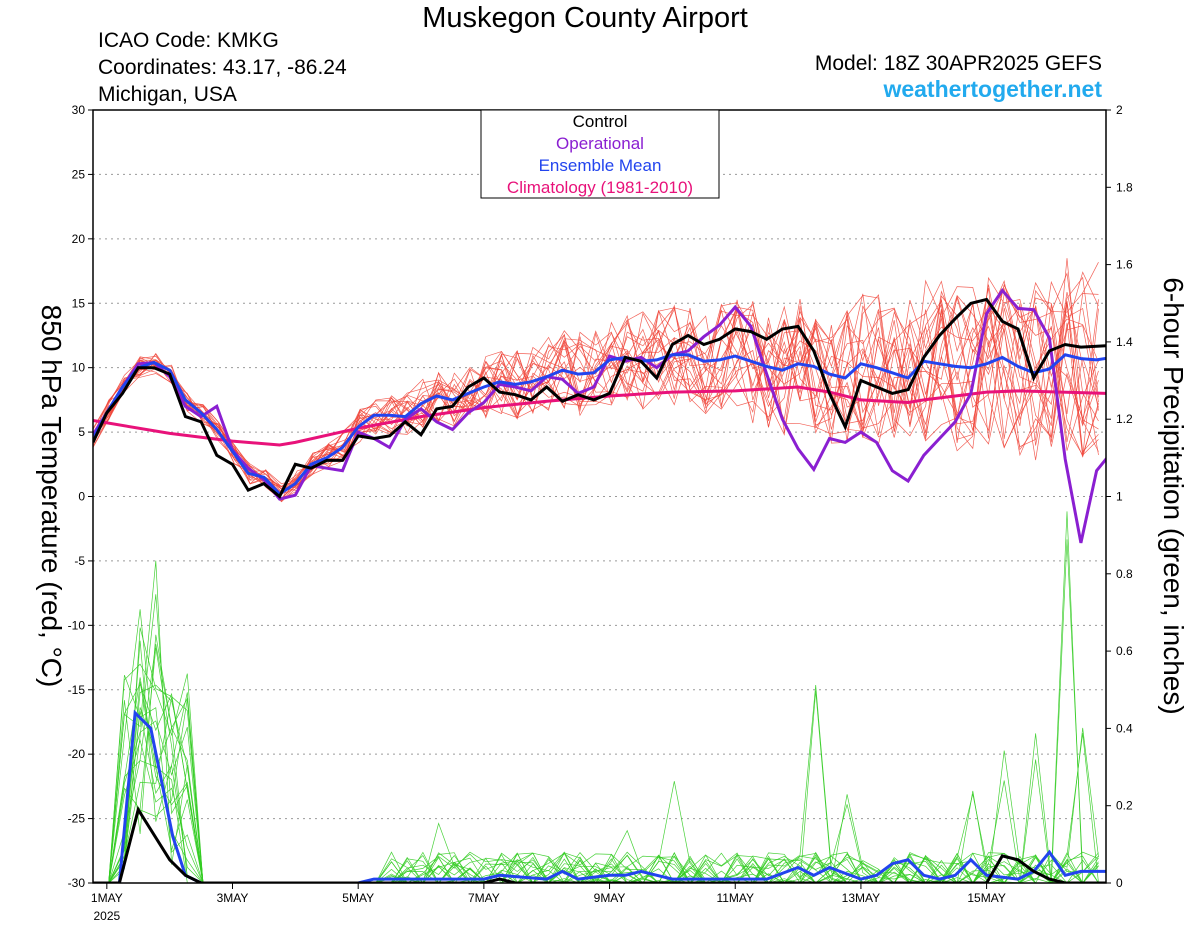 The image size is (1200, 927). Describe the element at coordinates (358, 898) in the screenshot. I see `x-tick-label: 5MAY` at that location.